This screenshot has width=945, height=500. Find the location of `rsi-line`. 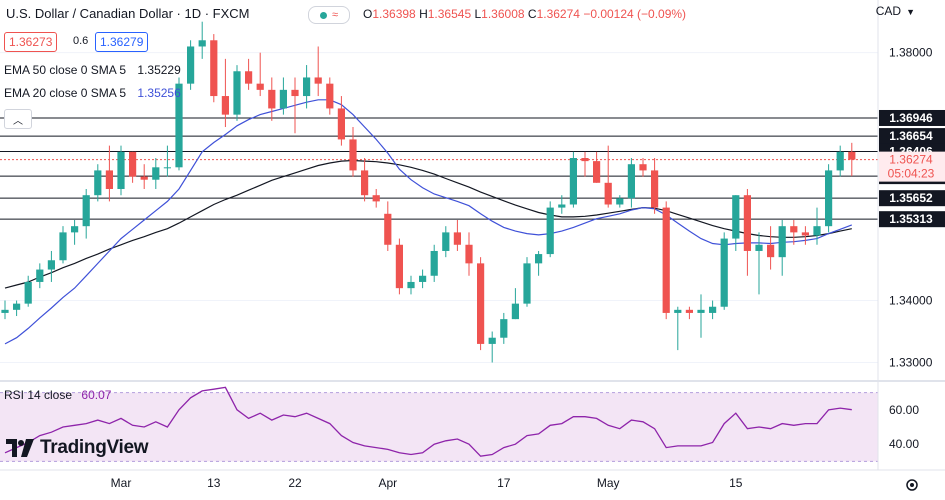

rsi-line is located at coordinates (428, 421).